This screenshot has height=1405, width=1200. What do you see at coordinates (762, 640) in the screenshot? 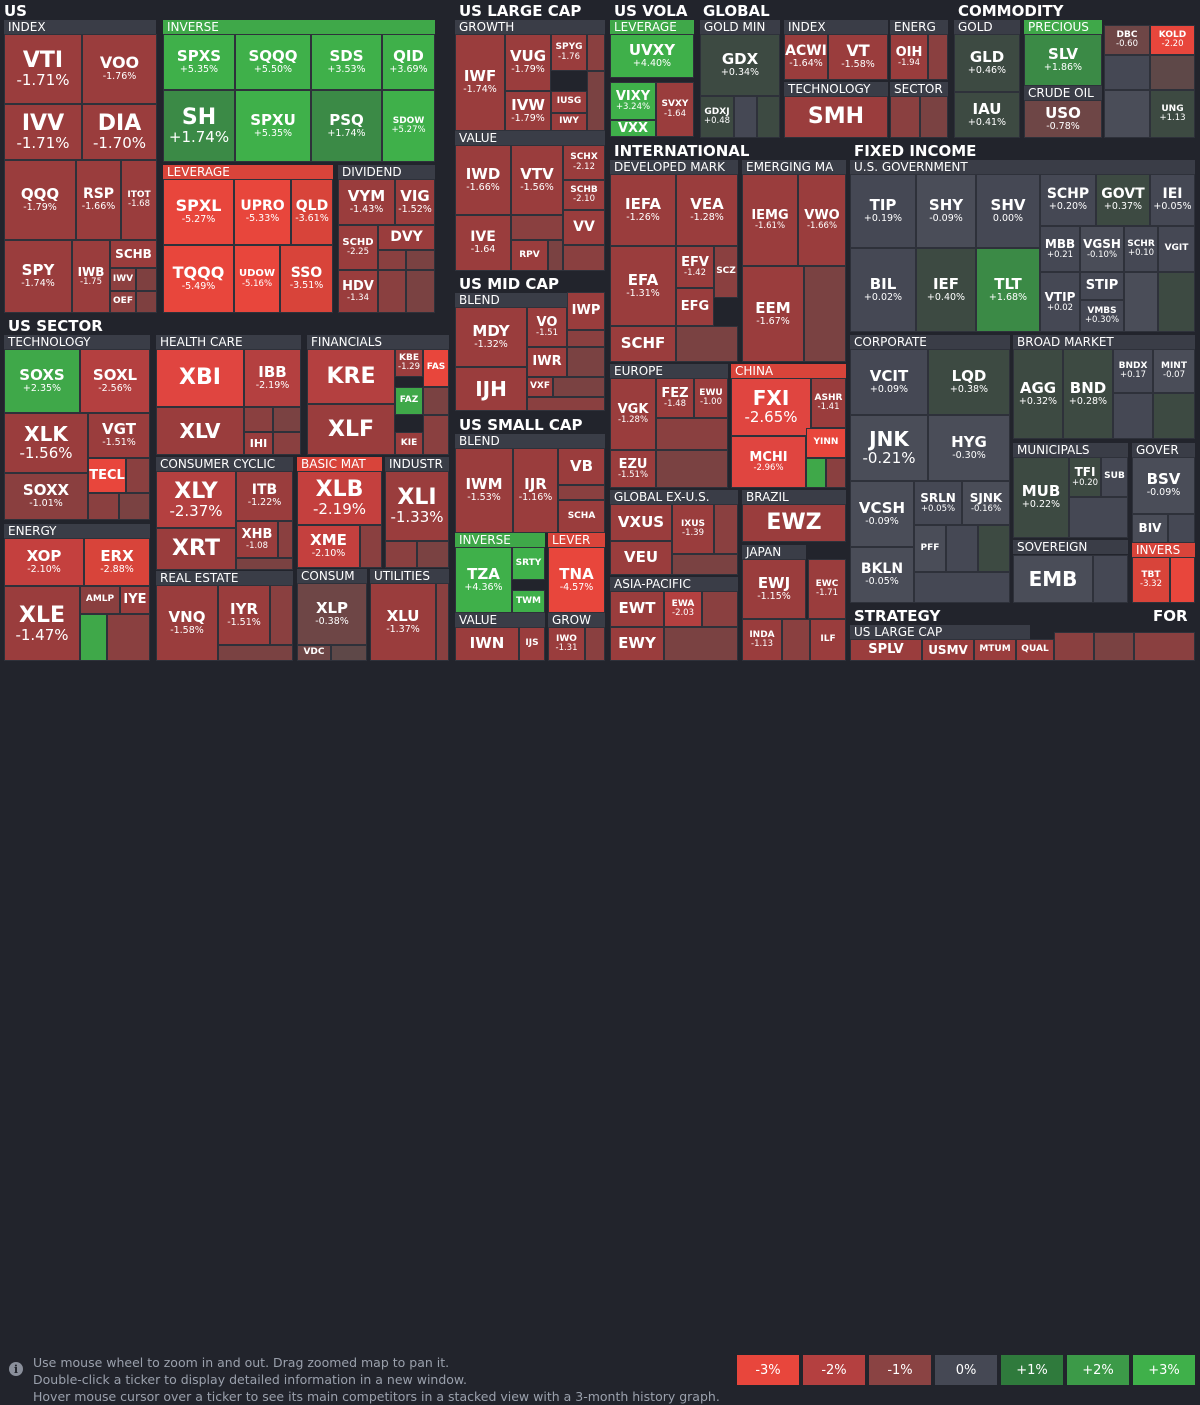
I see `ticker-tile-inda: INDA -1.13` at bounding box center [762, 640].